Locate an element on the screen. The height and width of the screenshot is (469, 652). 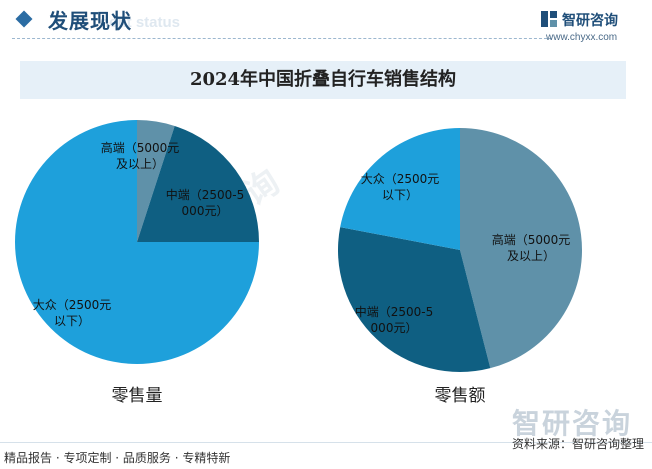
chart-title-band: 2024年中国折叠自行车销售结构 is located at coordinates (323, 80).